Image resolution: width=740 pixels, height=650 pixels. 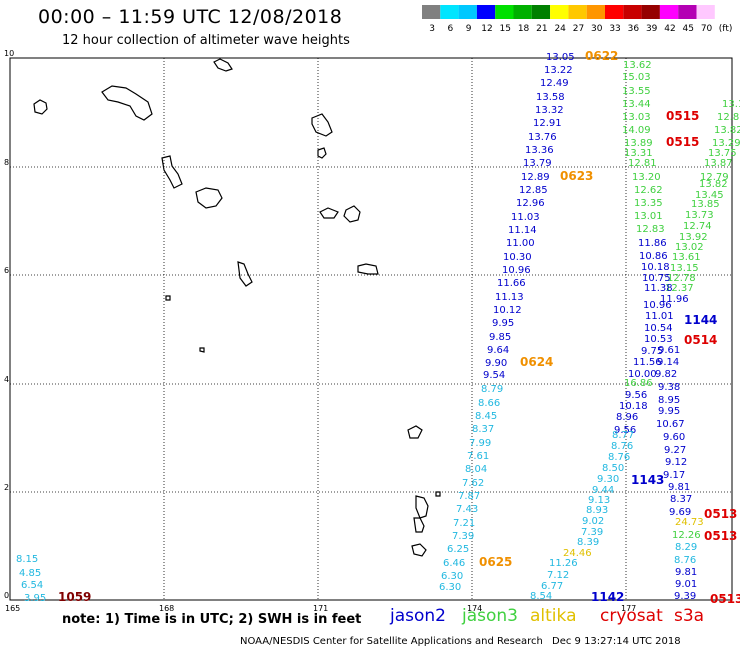 What do you see at coordinates (670, 424) in the screenshot?
I see `wave-height-value: 10.67` at bounding box center [670, 424].